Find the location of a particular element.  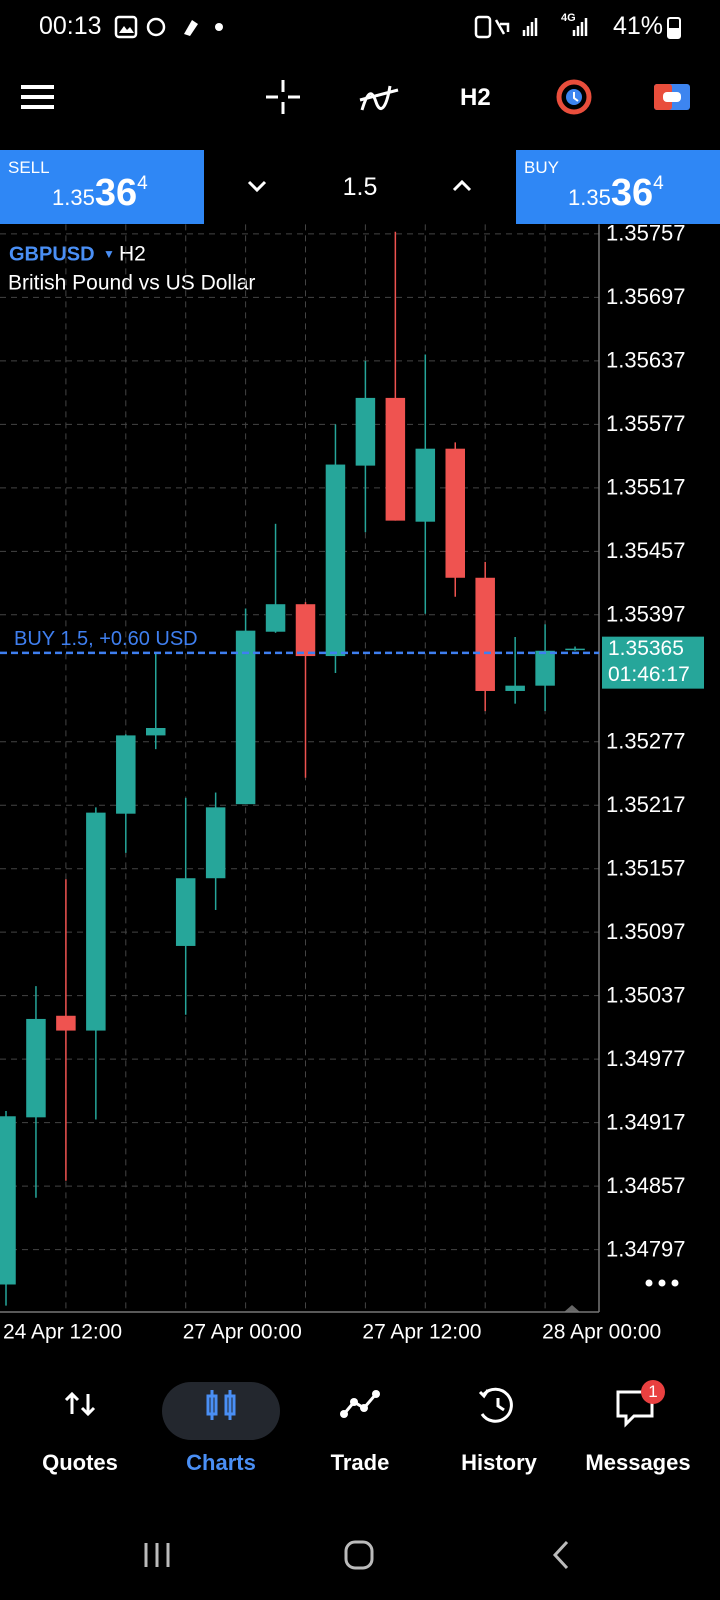

trade-icon is located at coordinates (360, 1404).